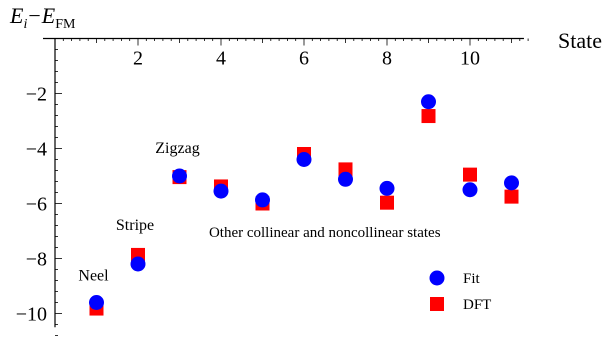 This screenshot has width=613, height=337. Describe the element at coordinates (177, 148) in the screenshot. I see `annotation-label: Zigzag` at that location.